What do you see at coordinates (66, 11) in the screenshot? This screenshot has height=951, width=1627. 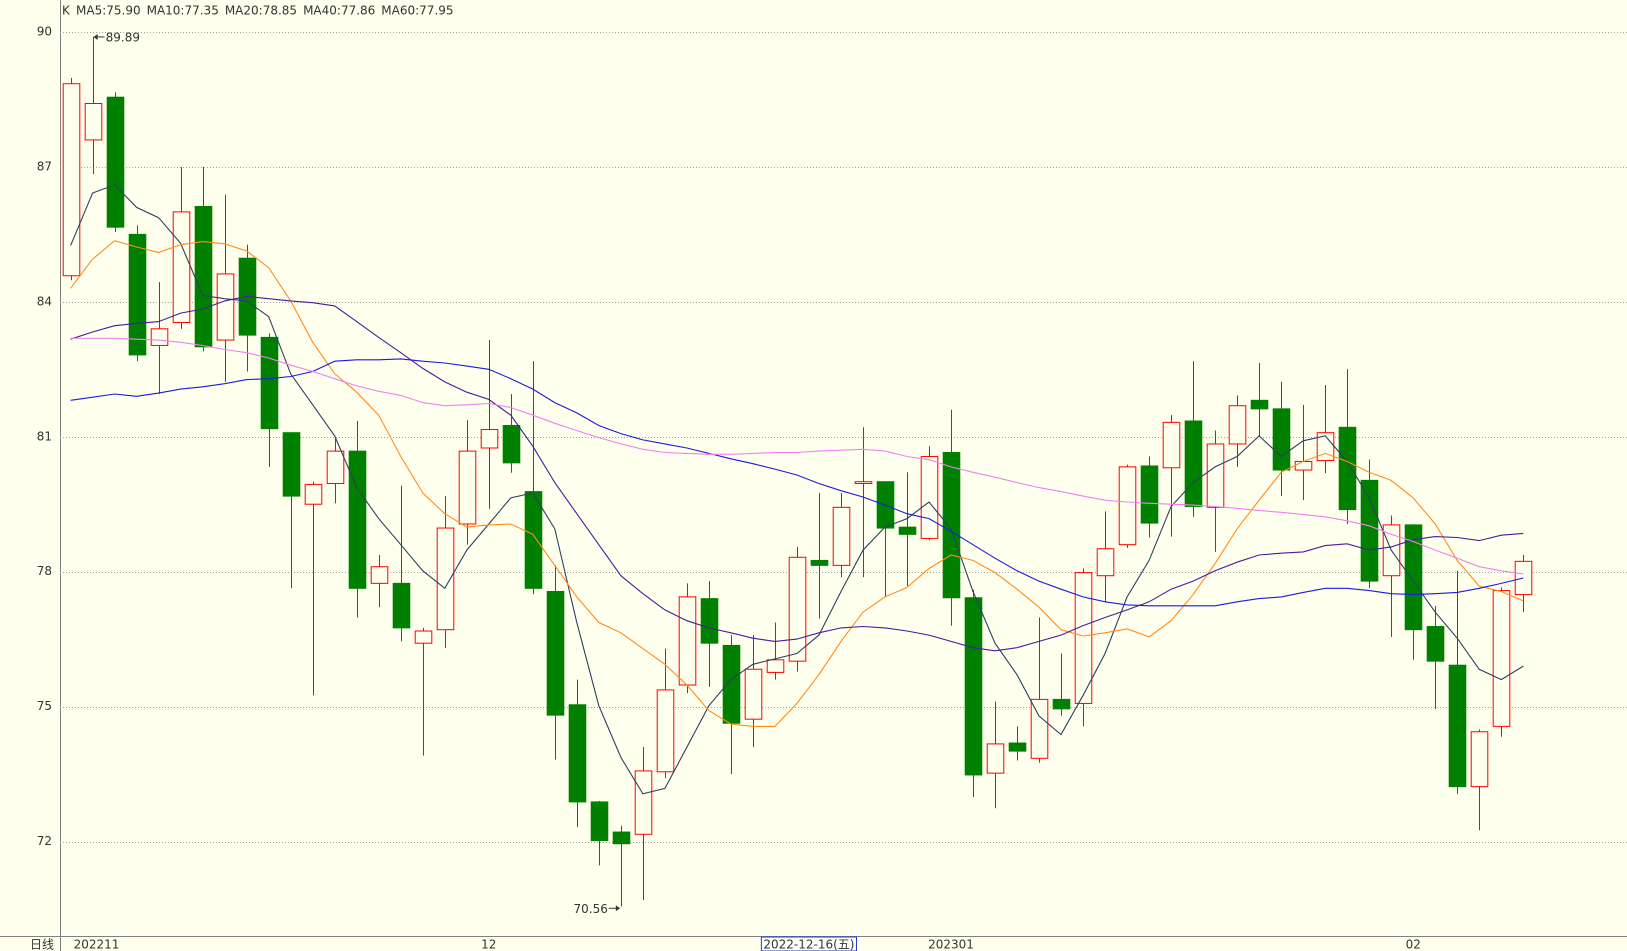 I see `legend-prefix: K` at bounding box center [66, 11].